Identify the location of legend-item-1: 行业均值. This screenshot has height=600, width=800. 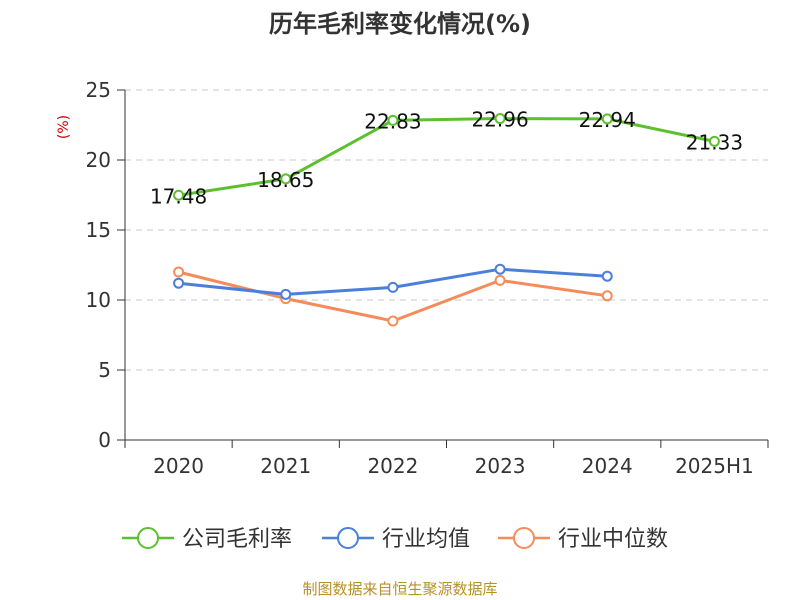
(396, 539).